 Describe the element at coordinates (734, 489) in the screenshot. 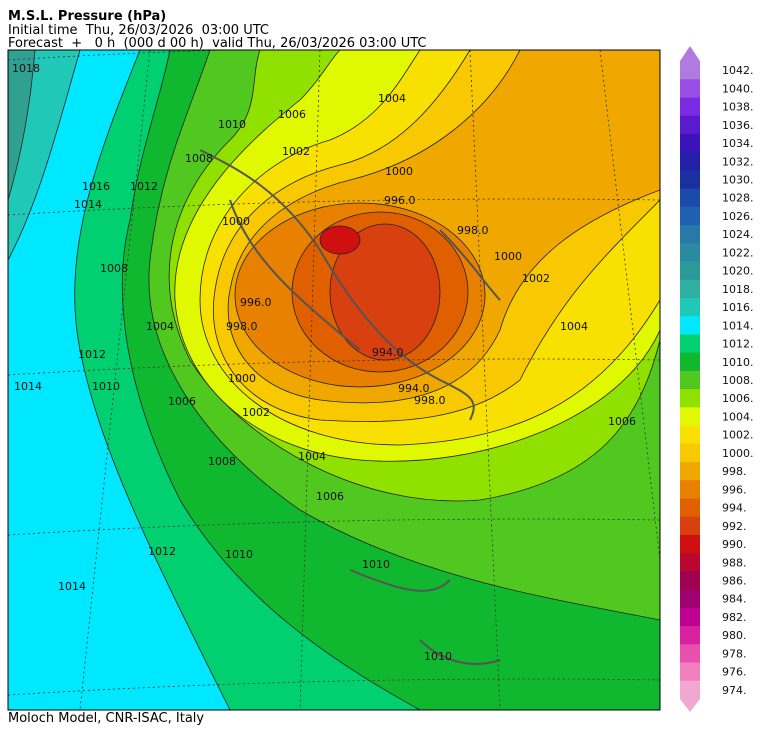

I see `colorbar-label: 996.` at that location.